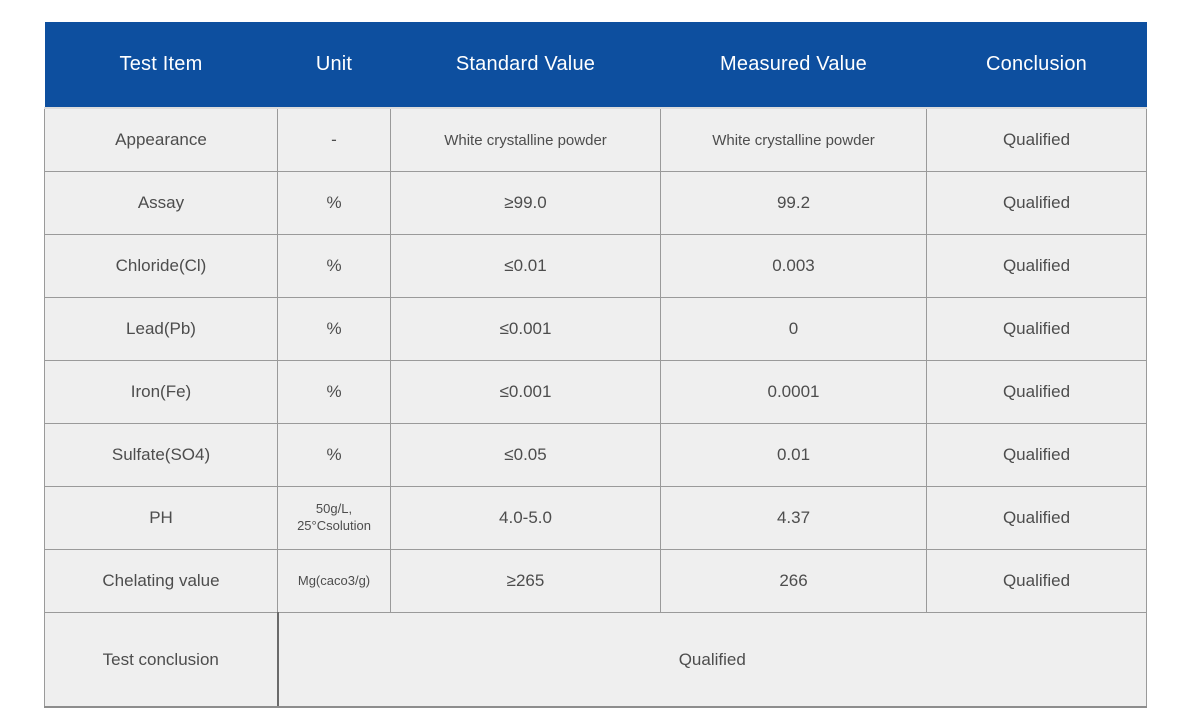 The image size is (1181, 710). I want to click on cell-unit: Mg(caco3/g), so click(334, 581).